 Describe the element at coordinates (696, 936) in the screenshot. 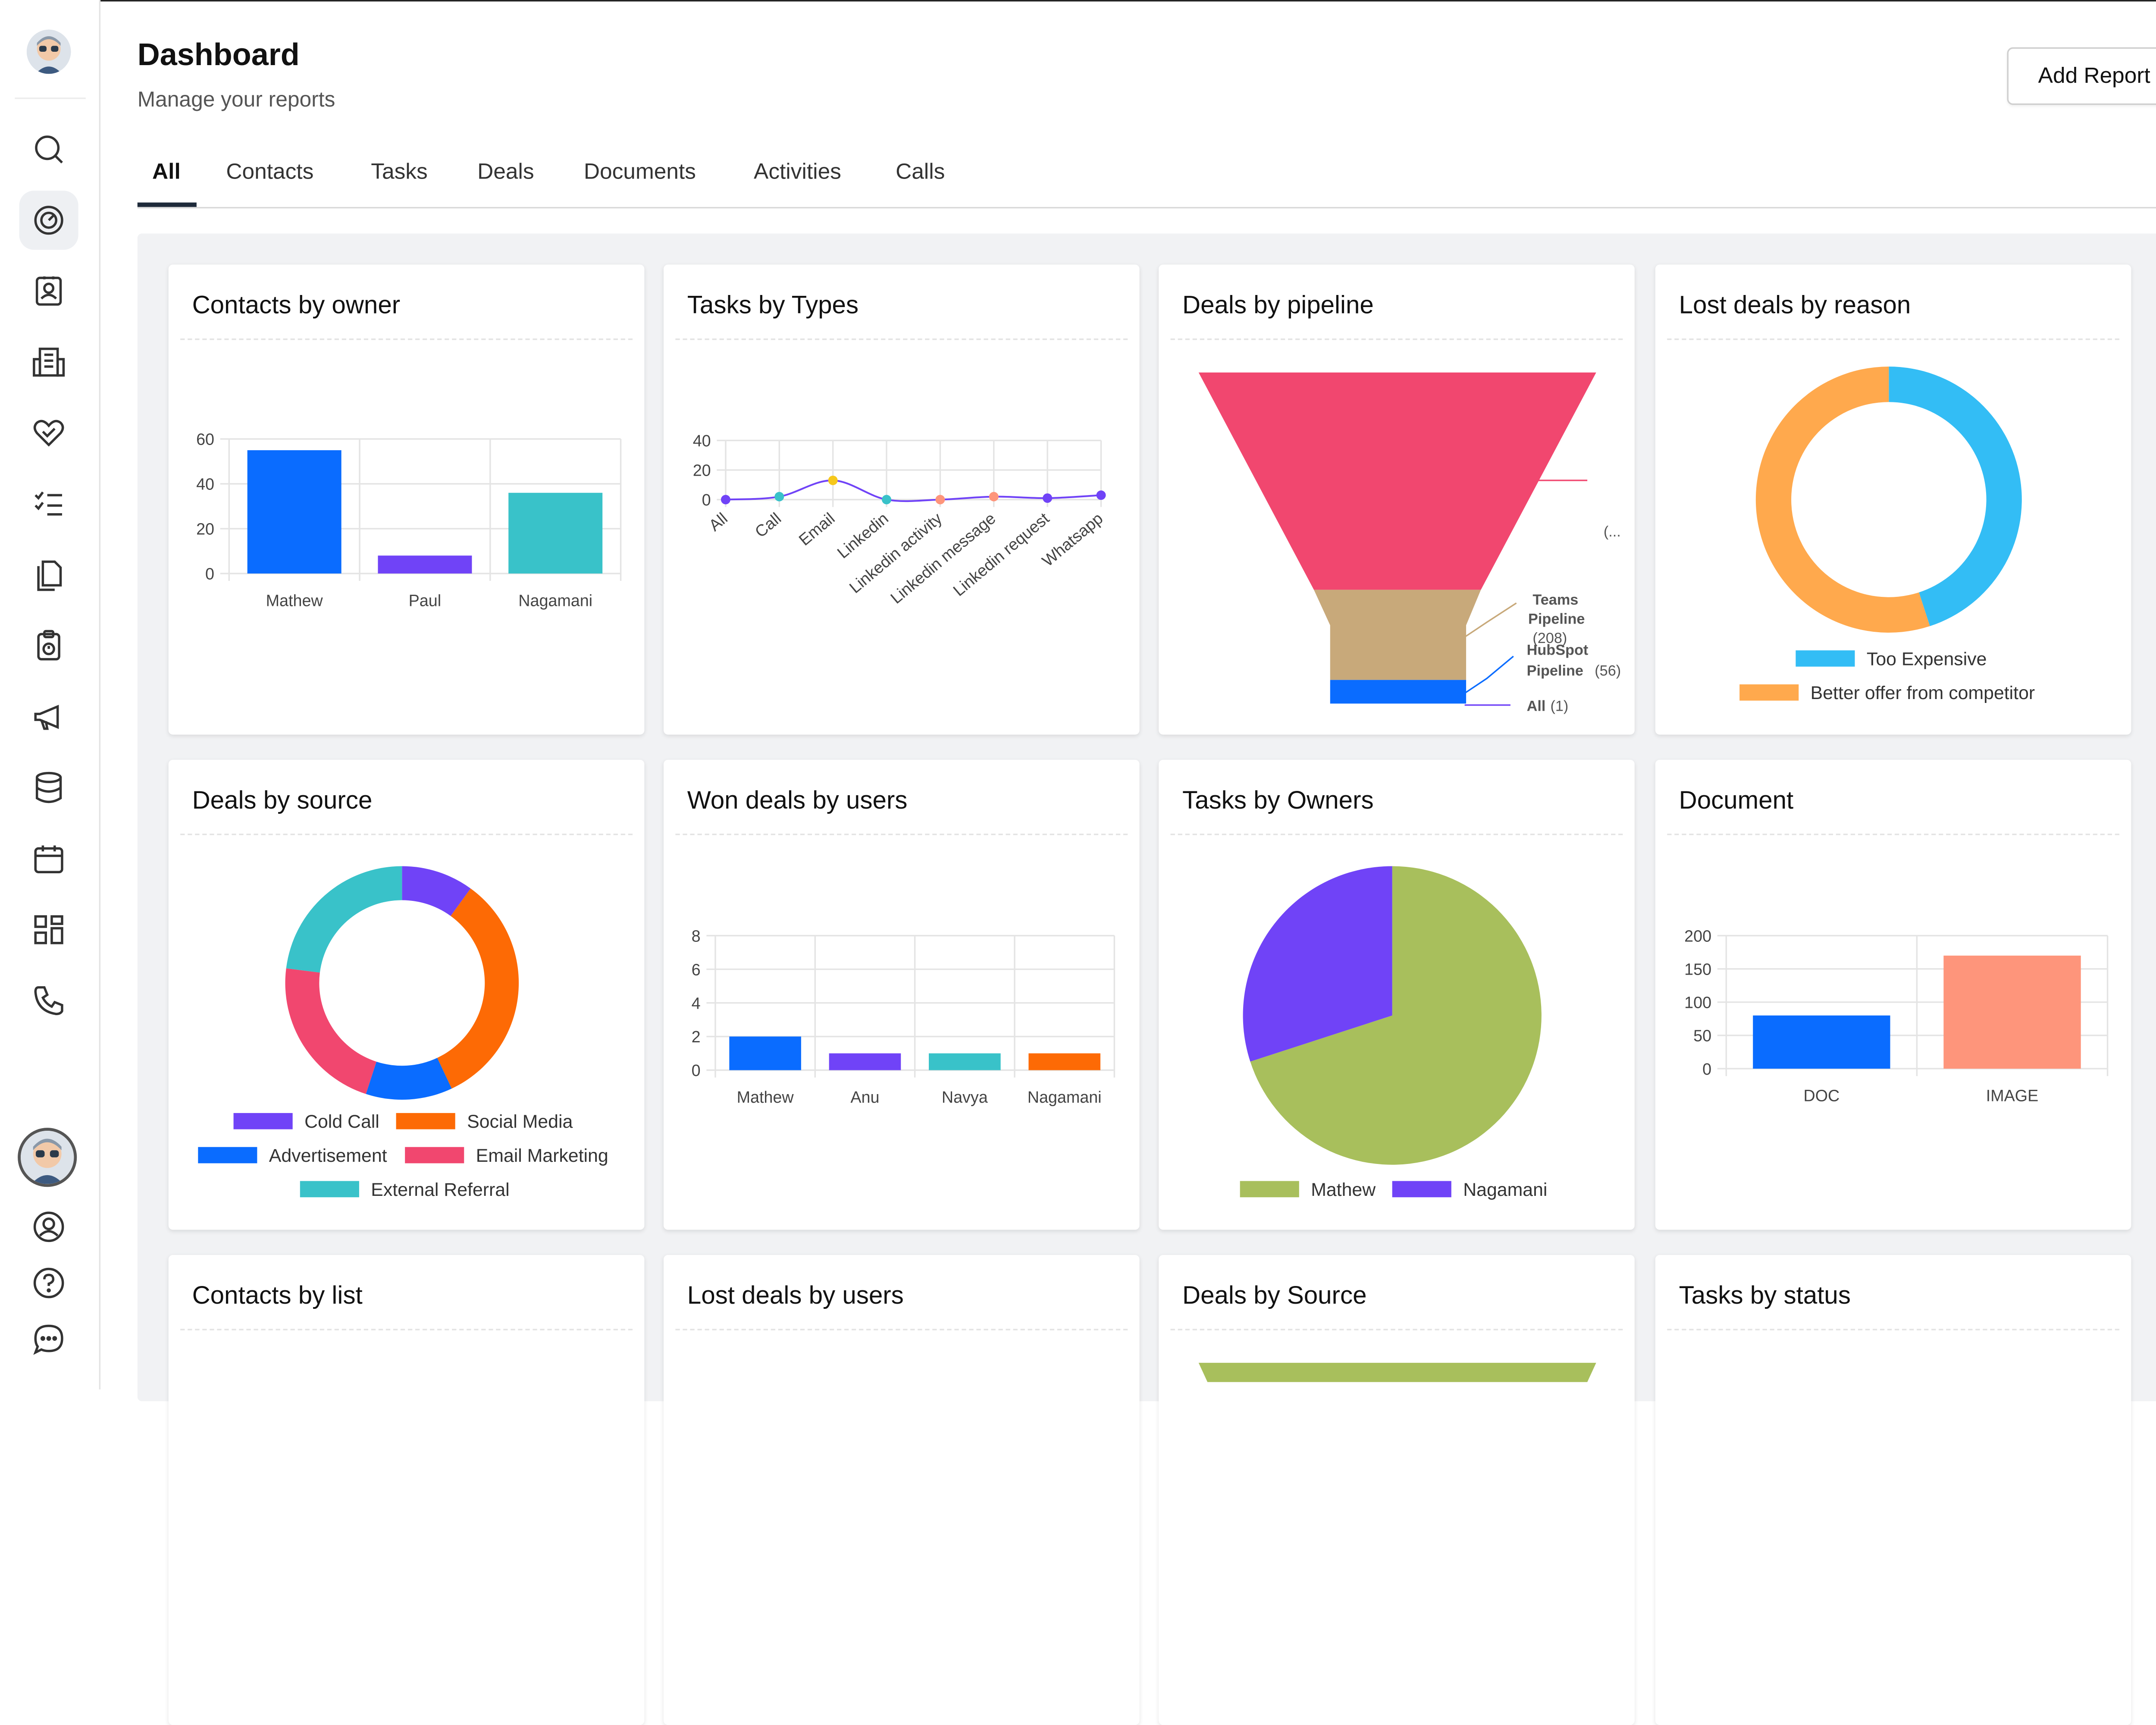

I see `y-tick-label: 8` at that location.